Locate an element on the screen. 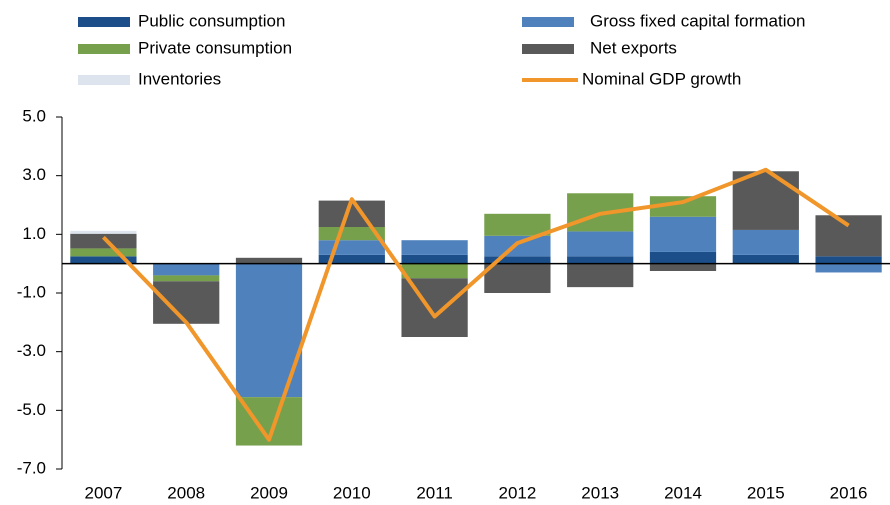  x-tick-label: 2011 is located at coordinates (434, 492).